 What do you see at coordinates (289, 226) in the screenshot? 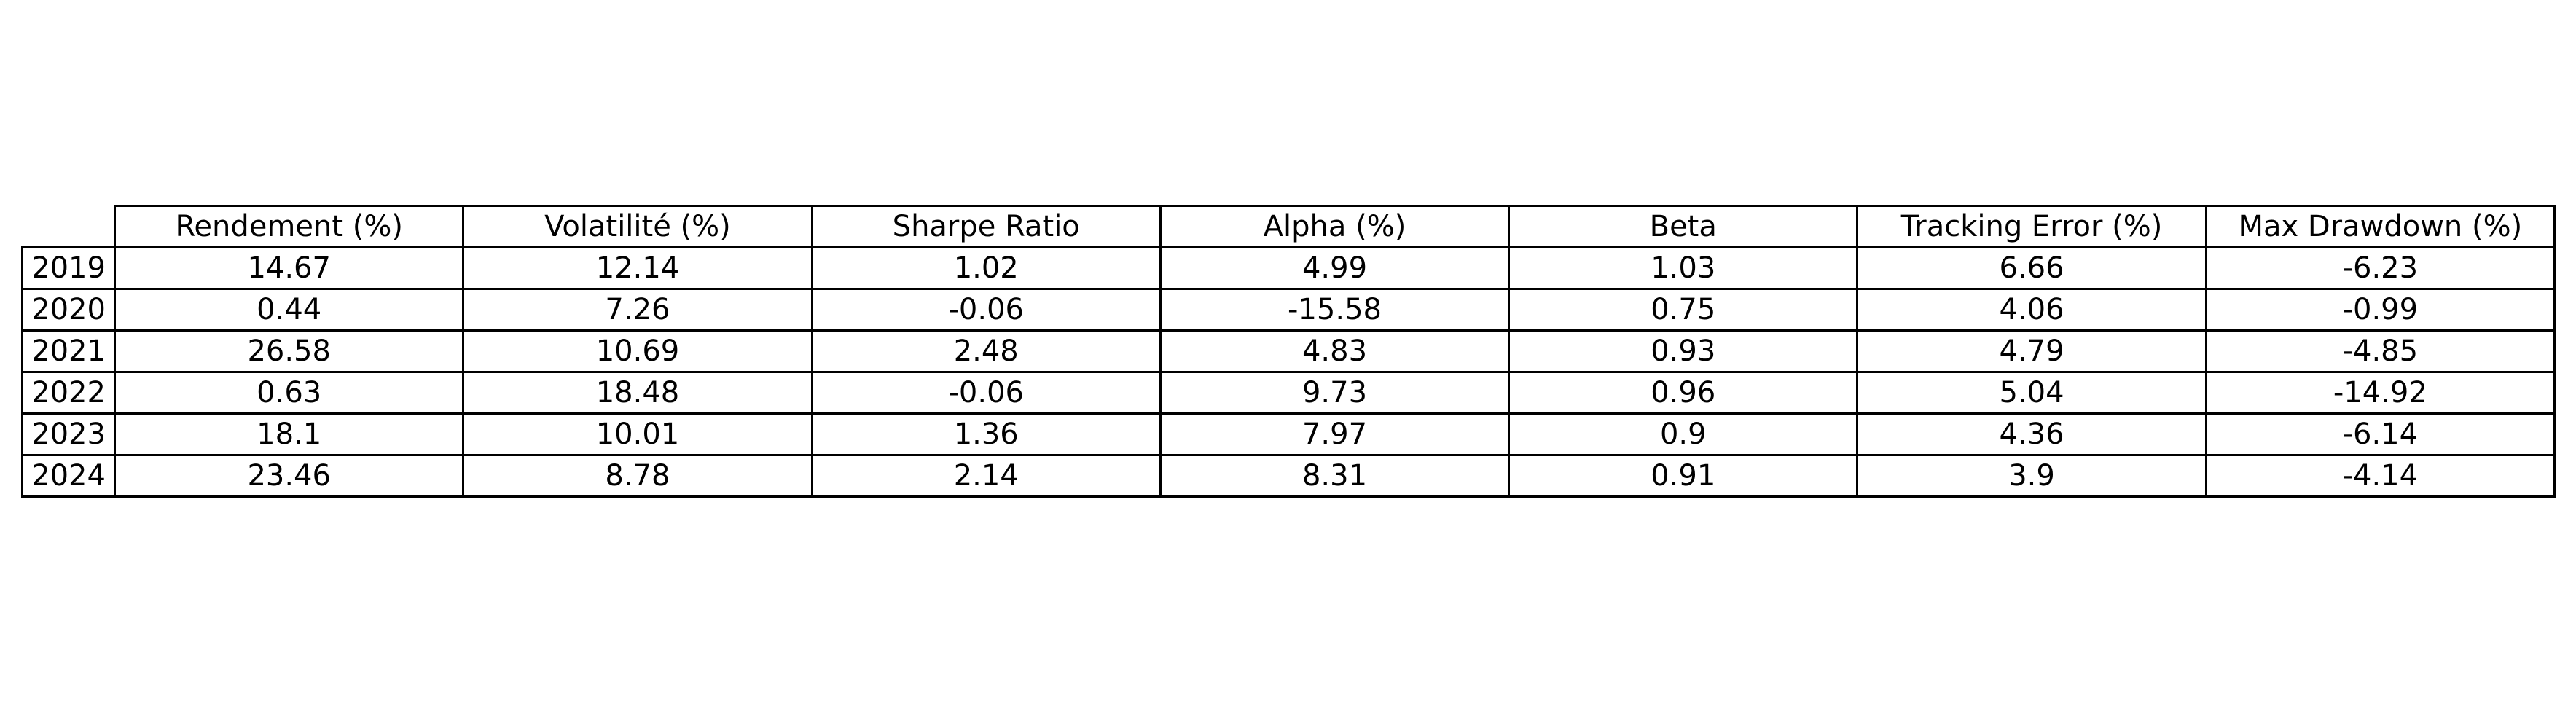
I see `column-header: Rendement (%)` at bounding box center [289, 226].